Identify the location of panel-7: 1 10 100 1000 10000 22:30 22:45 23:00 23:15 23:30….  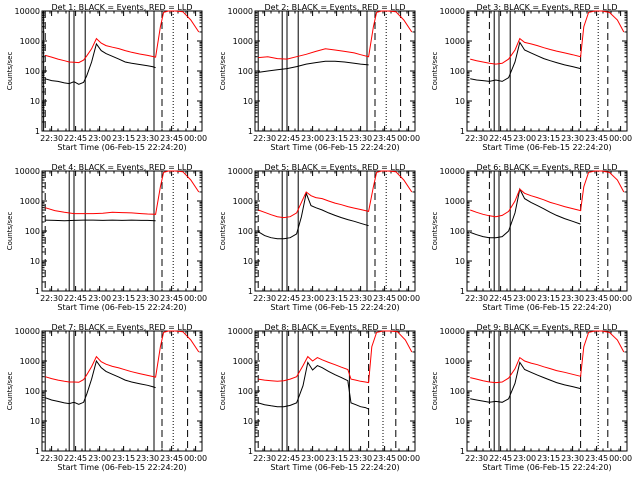
(106, 397).